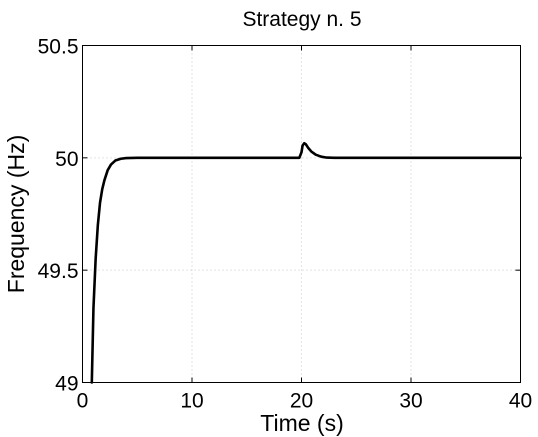 The image size is (538, 437). Describe the element at coordinates (58, 271) in the screenshot. I see `y-tick-label: 49.5` at that location.